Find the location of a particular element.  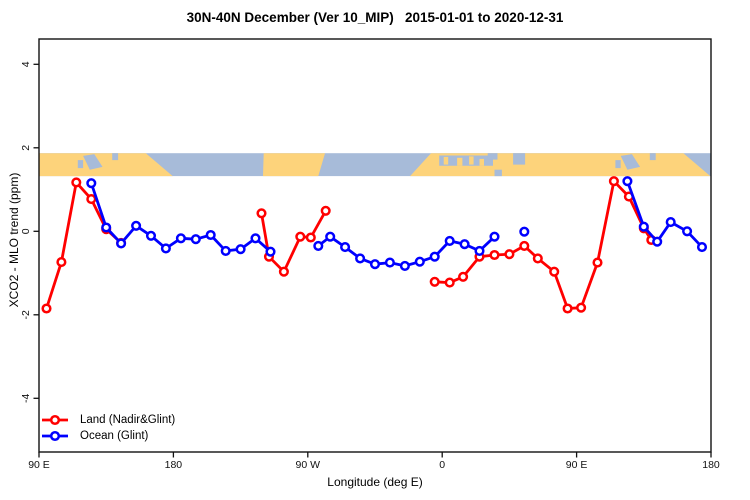

svg-text: -4 is located at coordinates (26, 397).